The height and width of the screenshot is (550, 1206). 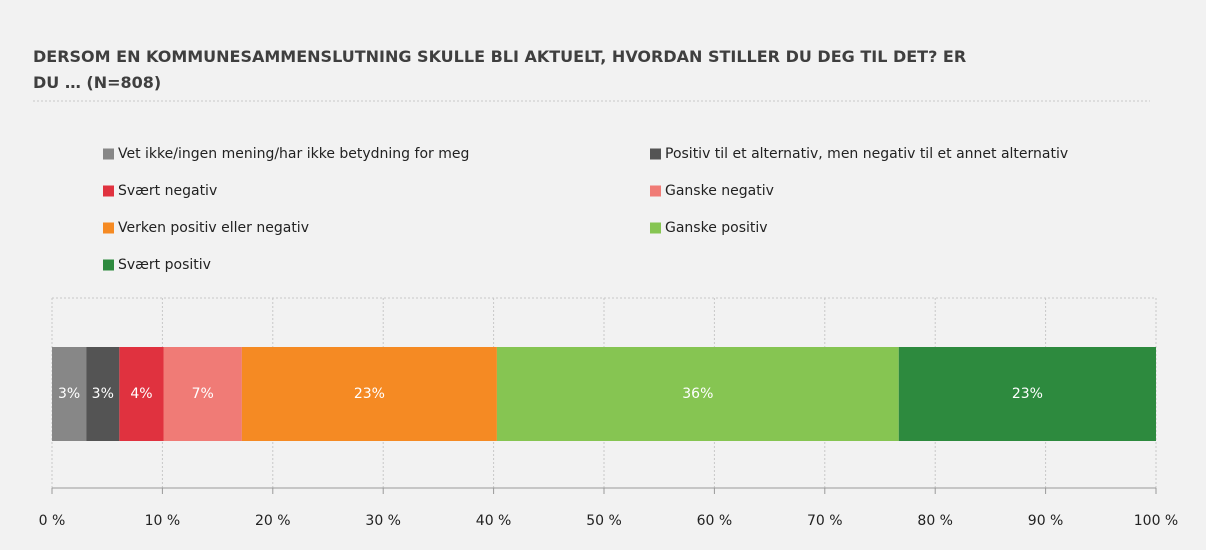 What do you see at coordinates (715, 521) in the screenshot?
I see `x-tick-label: 60 %` at bounding box center [715, 521].